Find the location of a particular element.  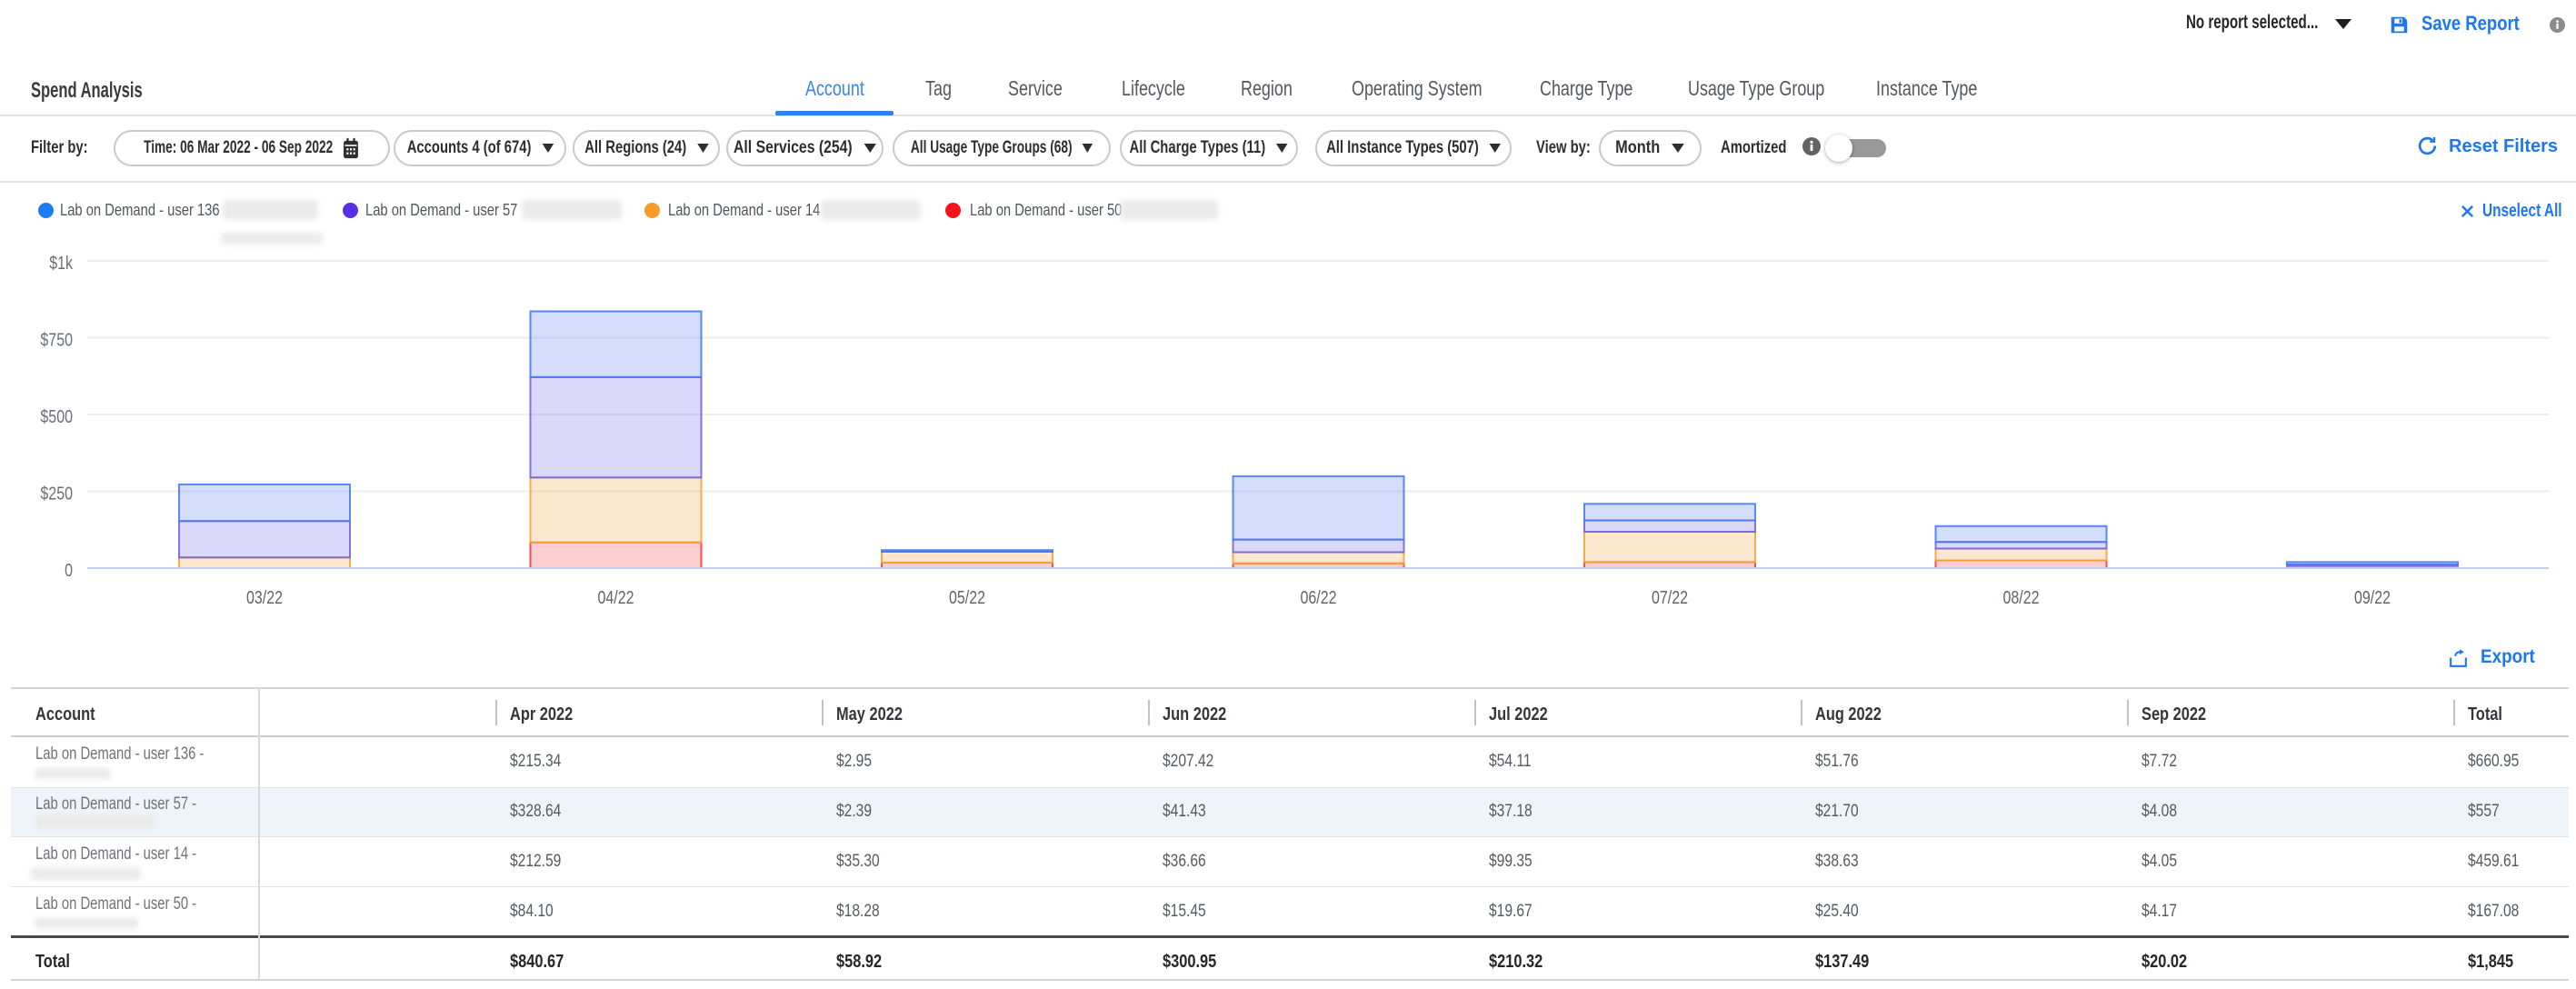

svg-text: $250 is located at coordinates (56, 494).